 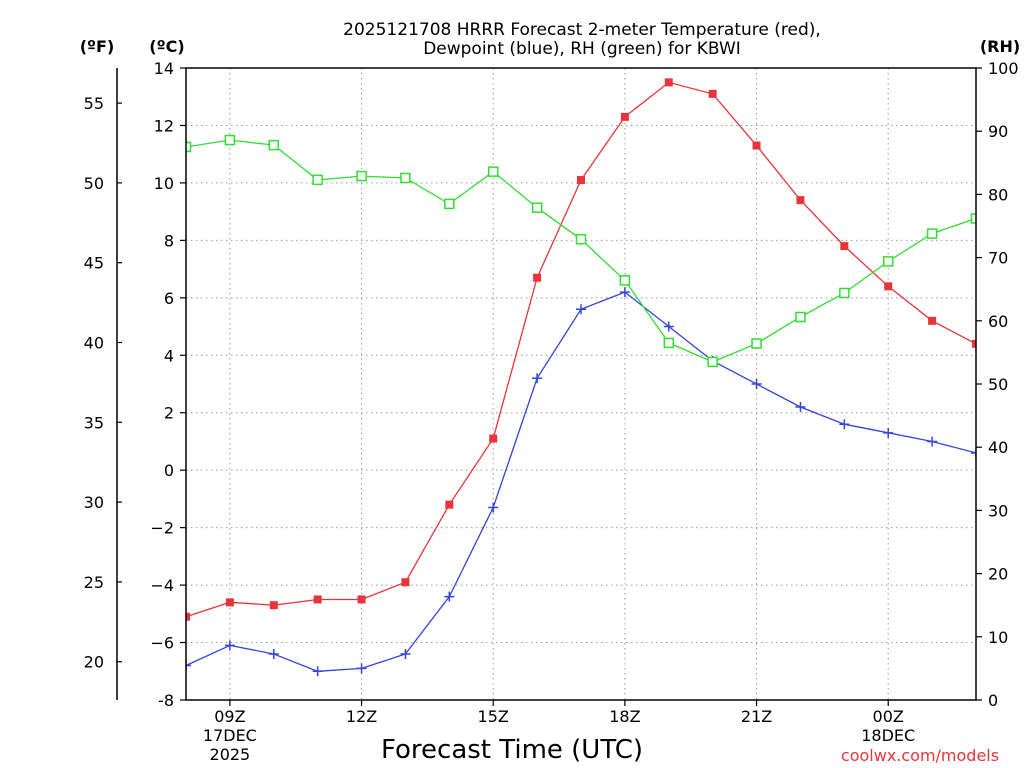 I want to click on celsius-tick-label: 14, so click(x=164, y=68).